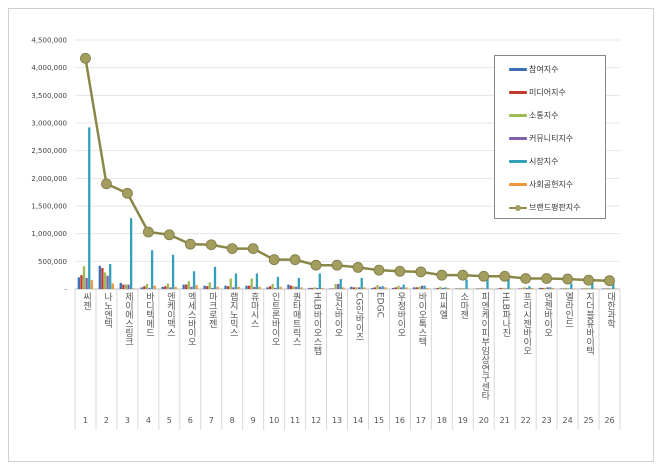 The image size is (660, 470). What do you see at coordinates (541, 138) in the screenshot?
I see `legend-item: 커뮤니티지수` at bounding box center [541, 138].